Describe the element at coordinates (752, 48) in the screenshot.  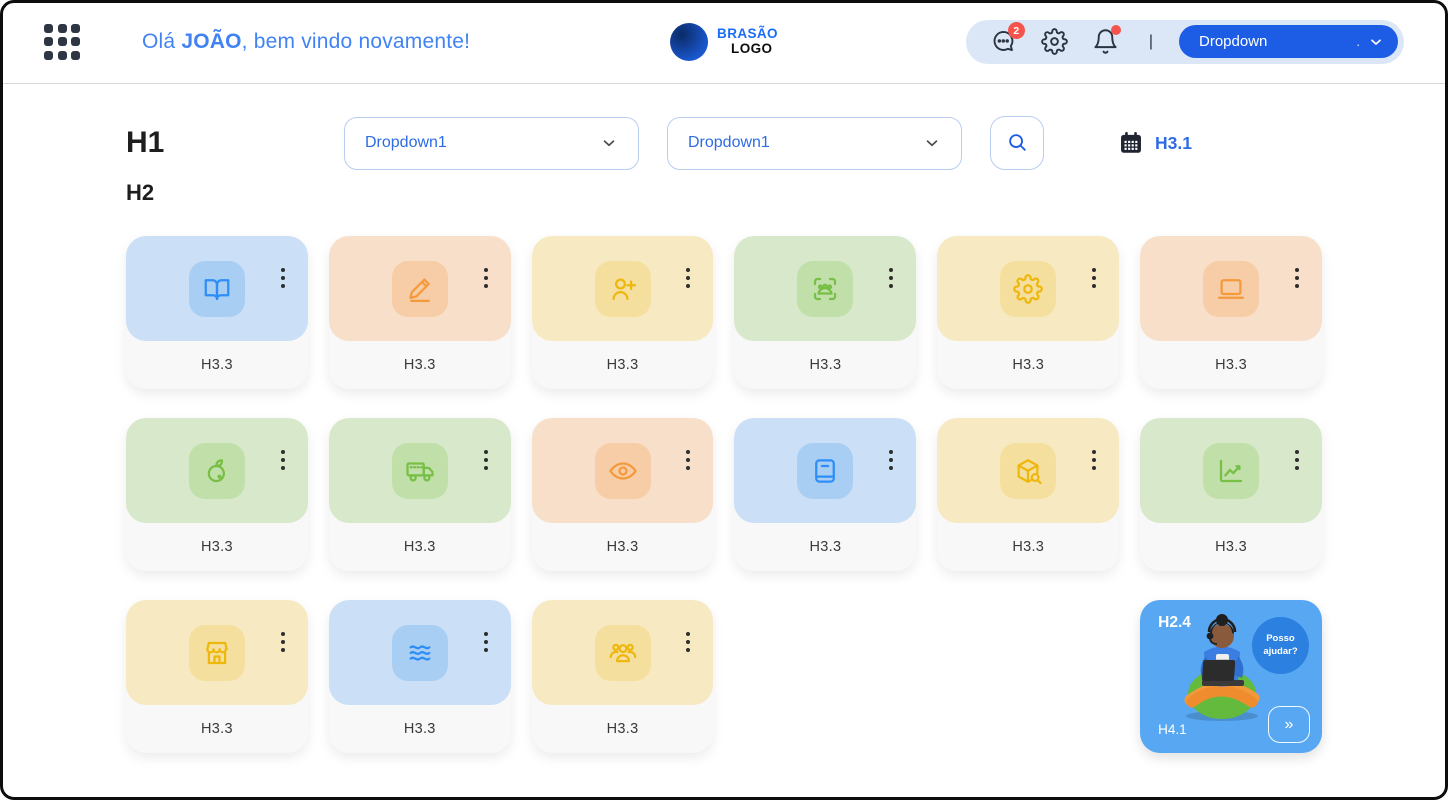
I see `logo-line2: LOGO` at that location.